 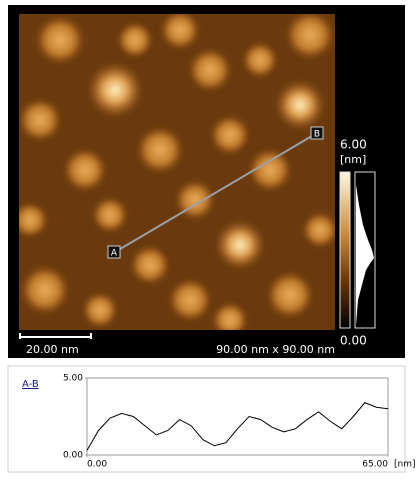 I want to click on x-tick-label: 65.00, so click(x=375, y=465).